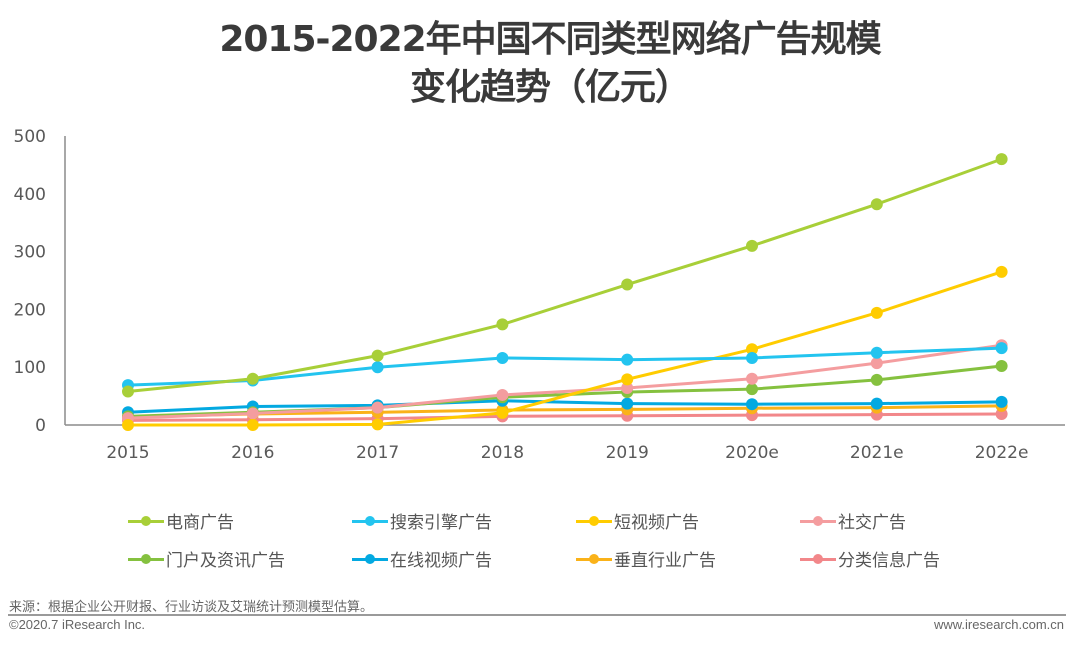 The height and width of the screenshot is (645, 1080). What do you see at coordinates (1002, 453) in the screenshot?
I see `x-tick-label: 2022e` at bounding box center [1002, 453].